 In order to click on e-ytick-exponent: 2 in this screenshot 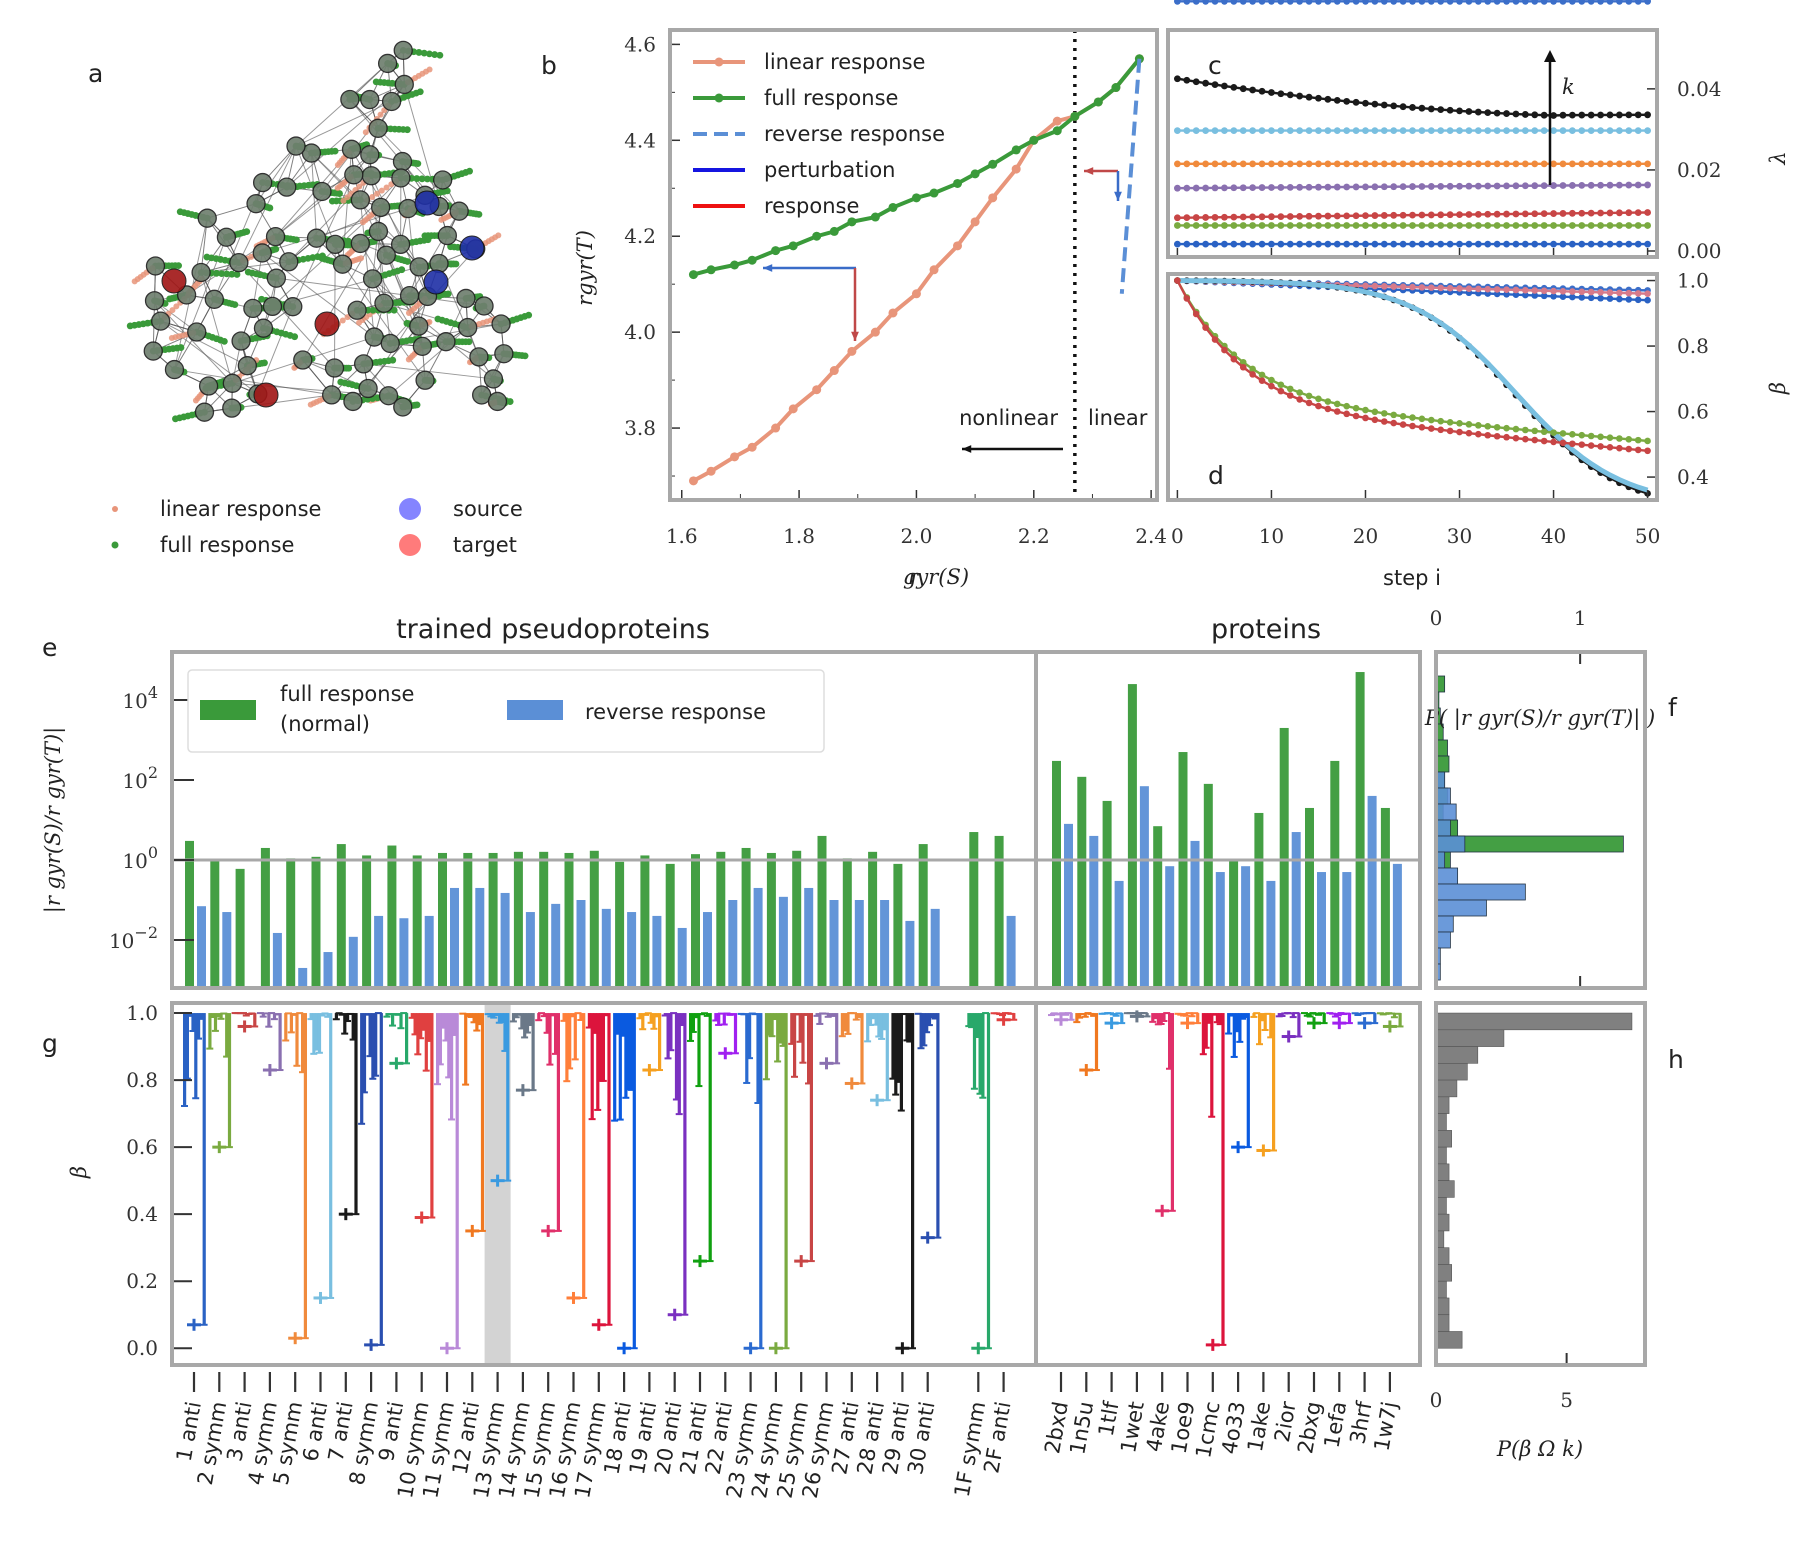, I will do `click(153, 772)`.